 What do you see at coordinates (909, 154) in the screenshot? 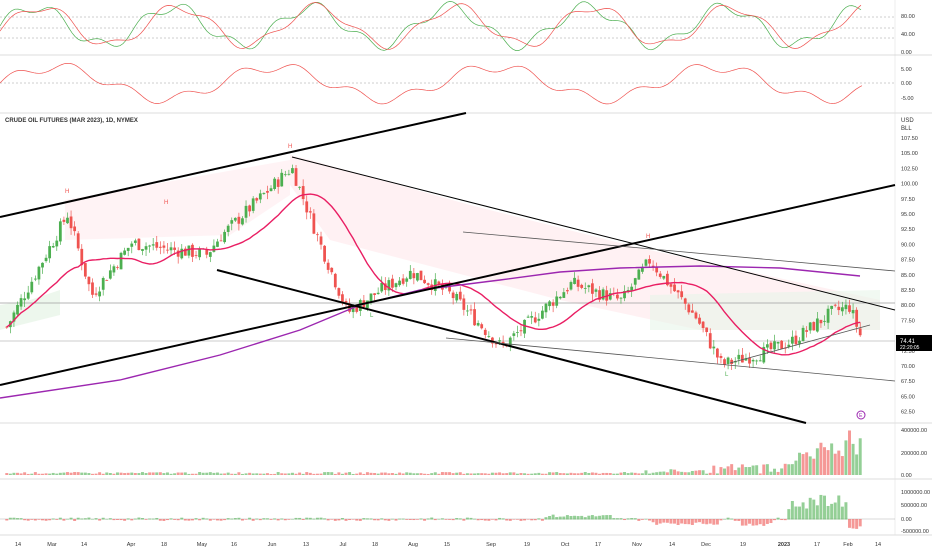
I see `price-tick: 105.00` at bounding box center [909, 154].